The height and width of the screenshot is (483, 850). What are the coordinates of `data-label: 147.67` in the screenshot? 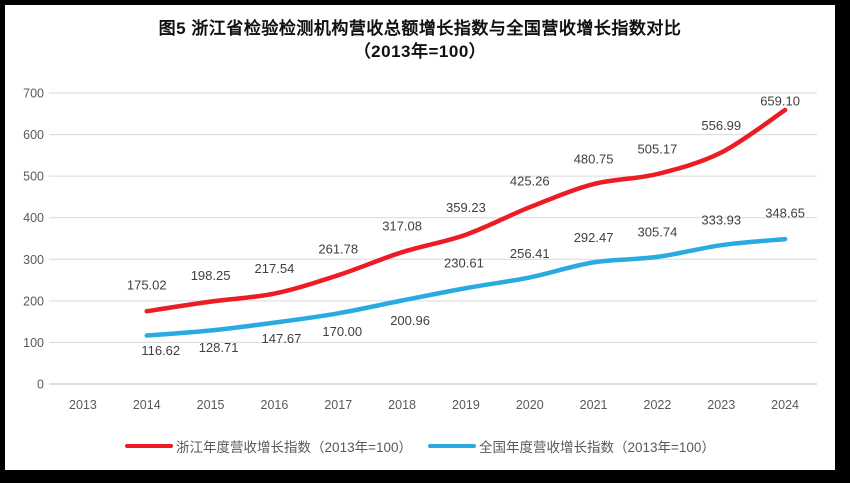 It's located at (282, 338).